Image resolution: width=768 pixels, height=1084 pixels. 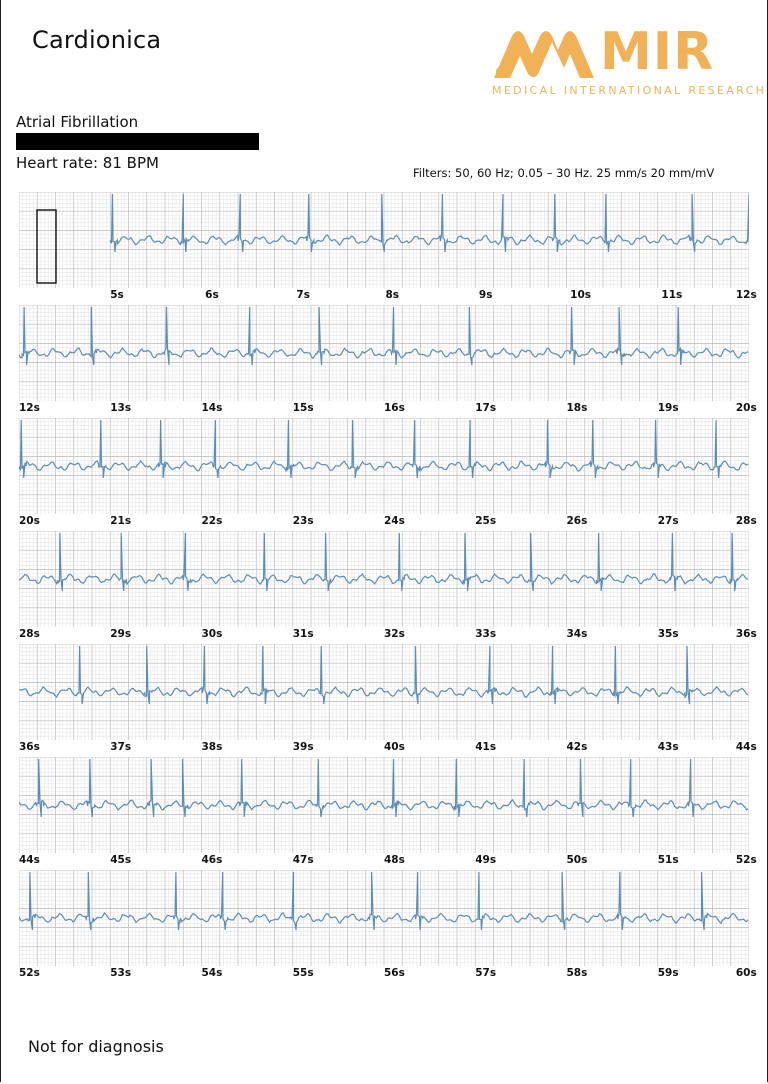 I want to click on time-tick-label: 54s, so click(x=212, y=973).